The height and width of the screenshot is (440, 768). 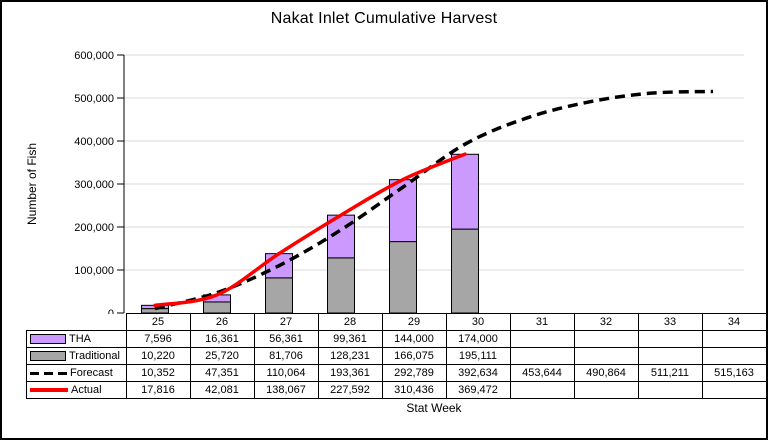 I want to click on forecast-dashed-line-swatch-icon, so click(x=48, y=373).